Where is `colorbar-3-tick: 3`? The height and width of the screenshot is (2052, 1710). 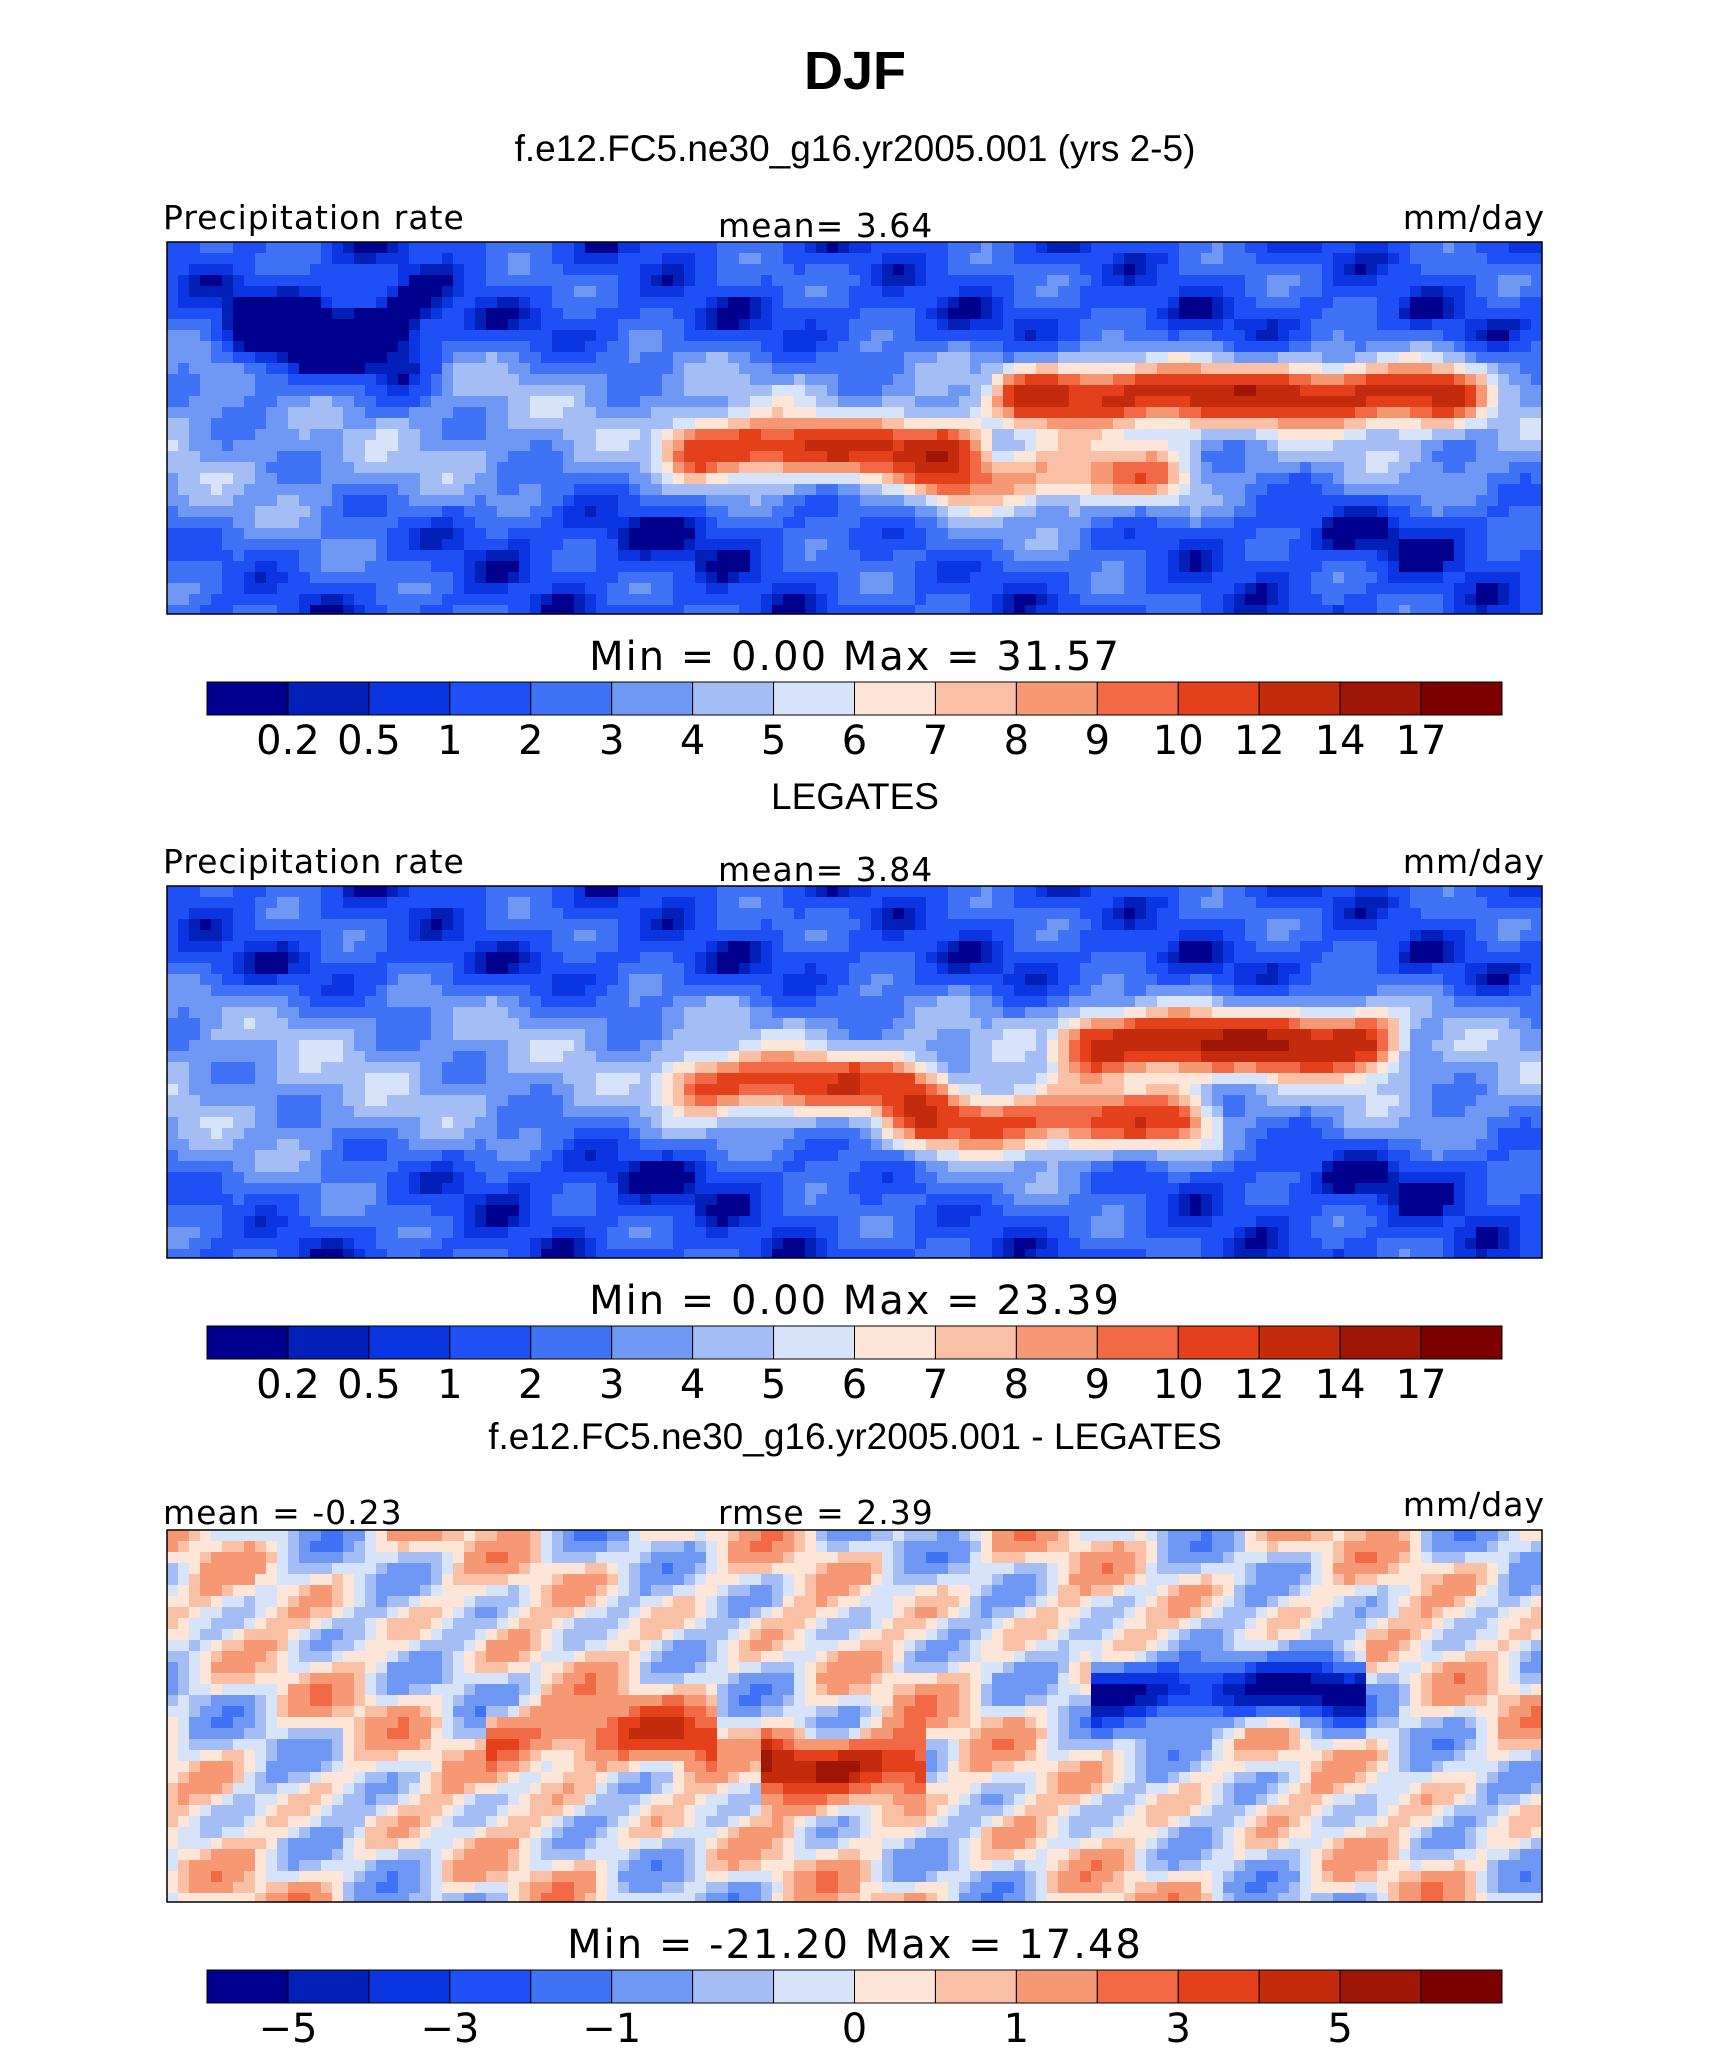
colorbar-3-tick: 3 is located at coordinates (1178, 2029).